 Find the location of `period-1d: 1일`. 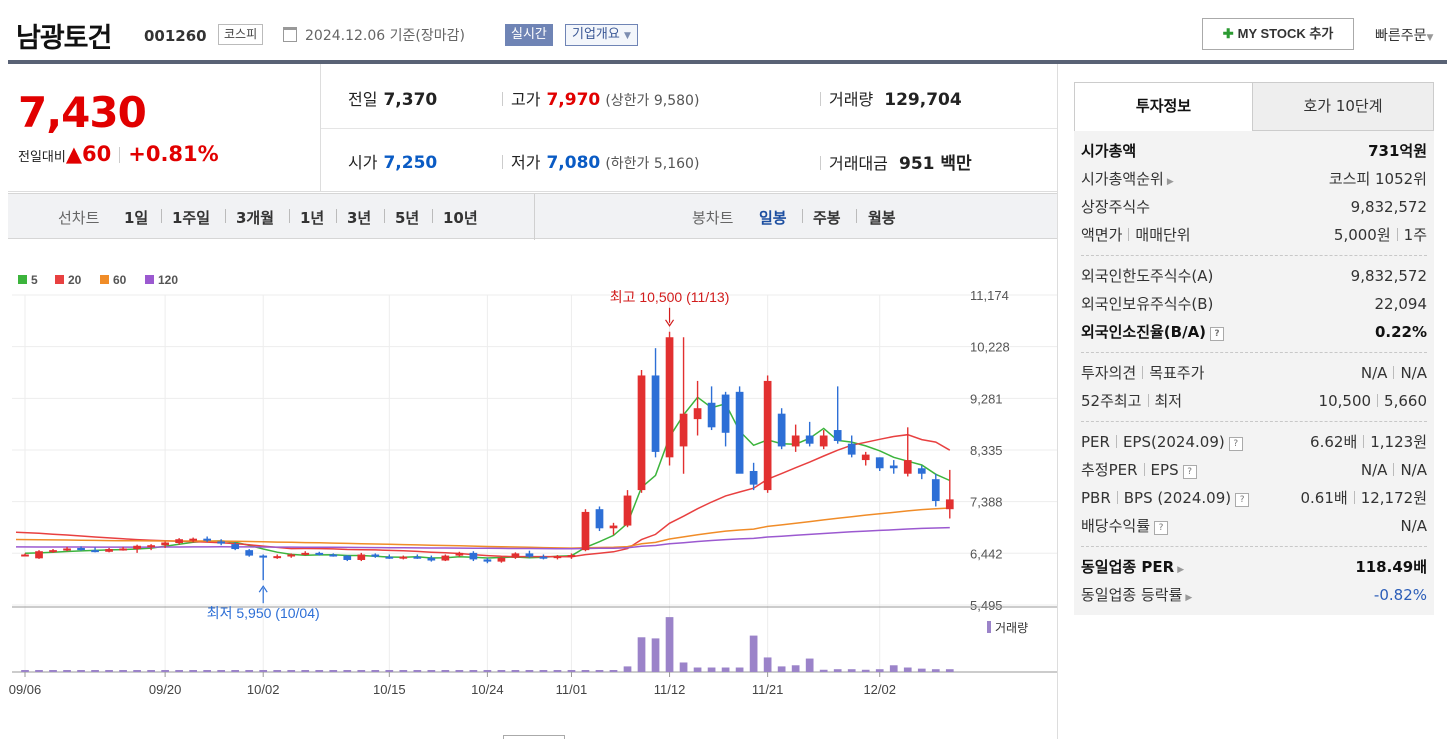

period-1d: 1일 is located at coordinates (136, 218).